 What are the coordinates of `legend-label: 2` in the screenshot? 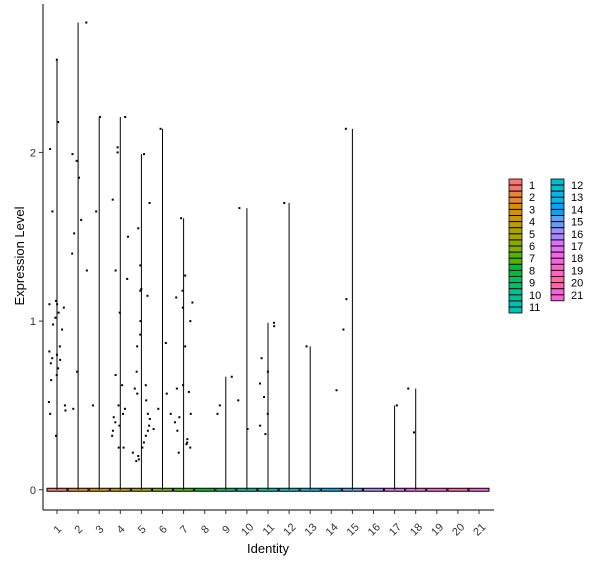 It's located at (532, 198).